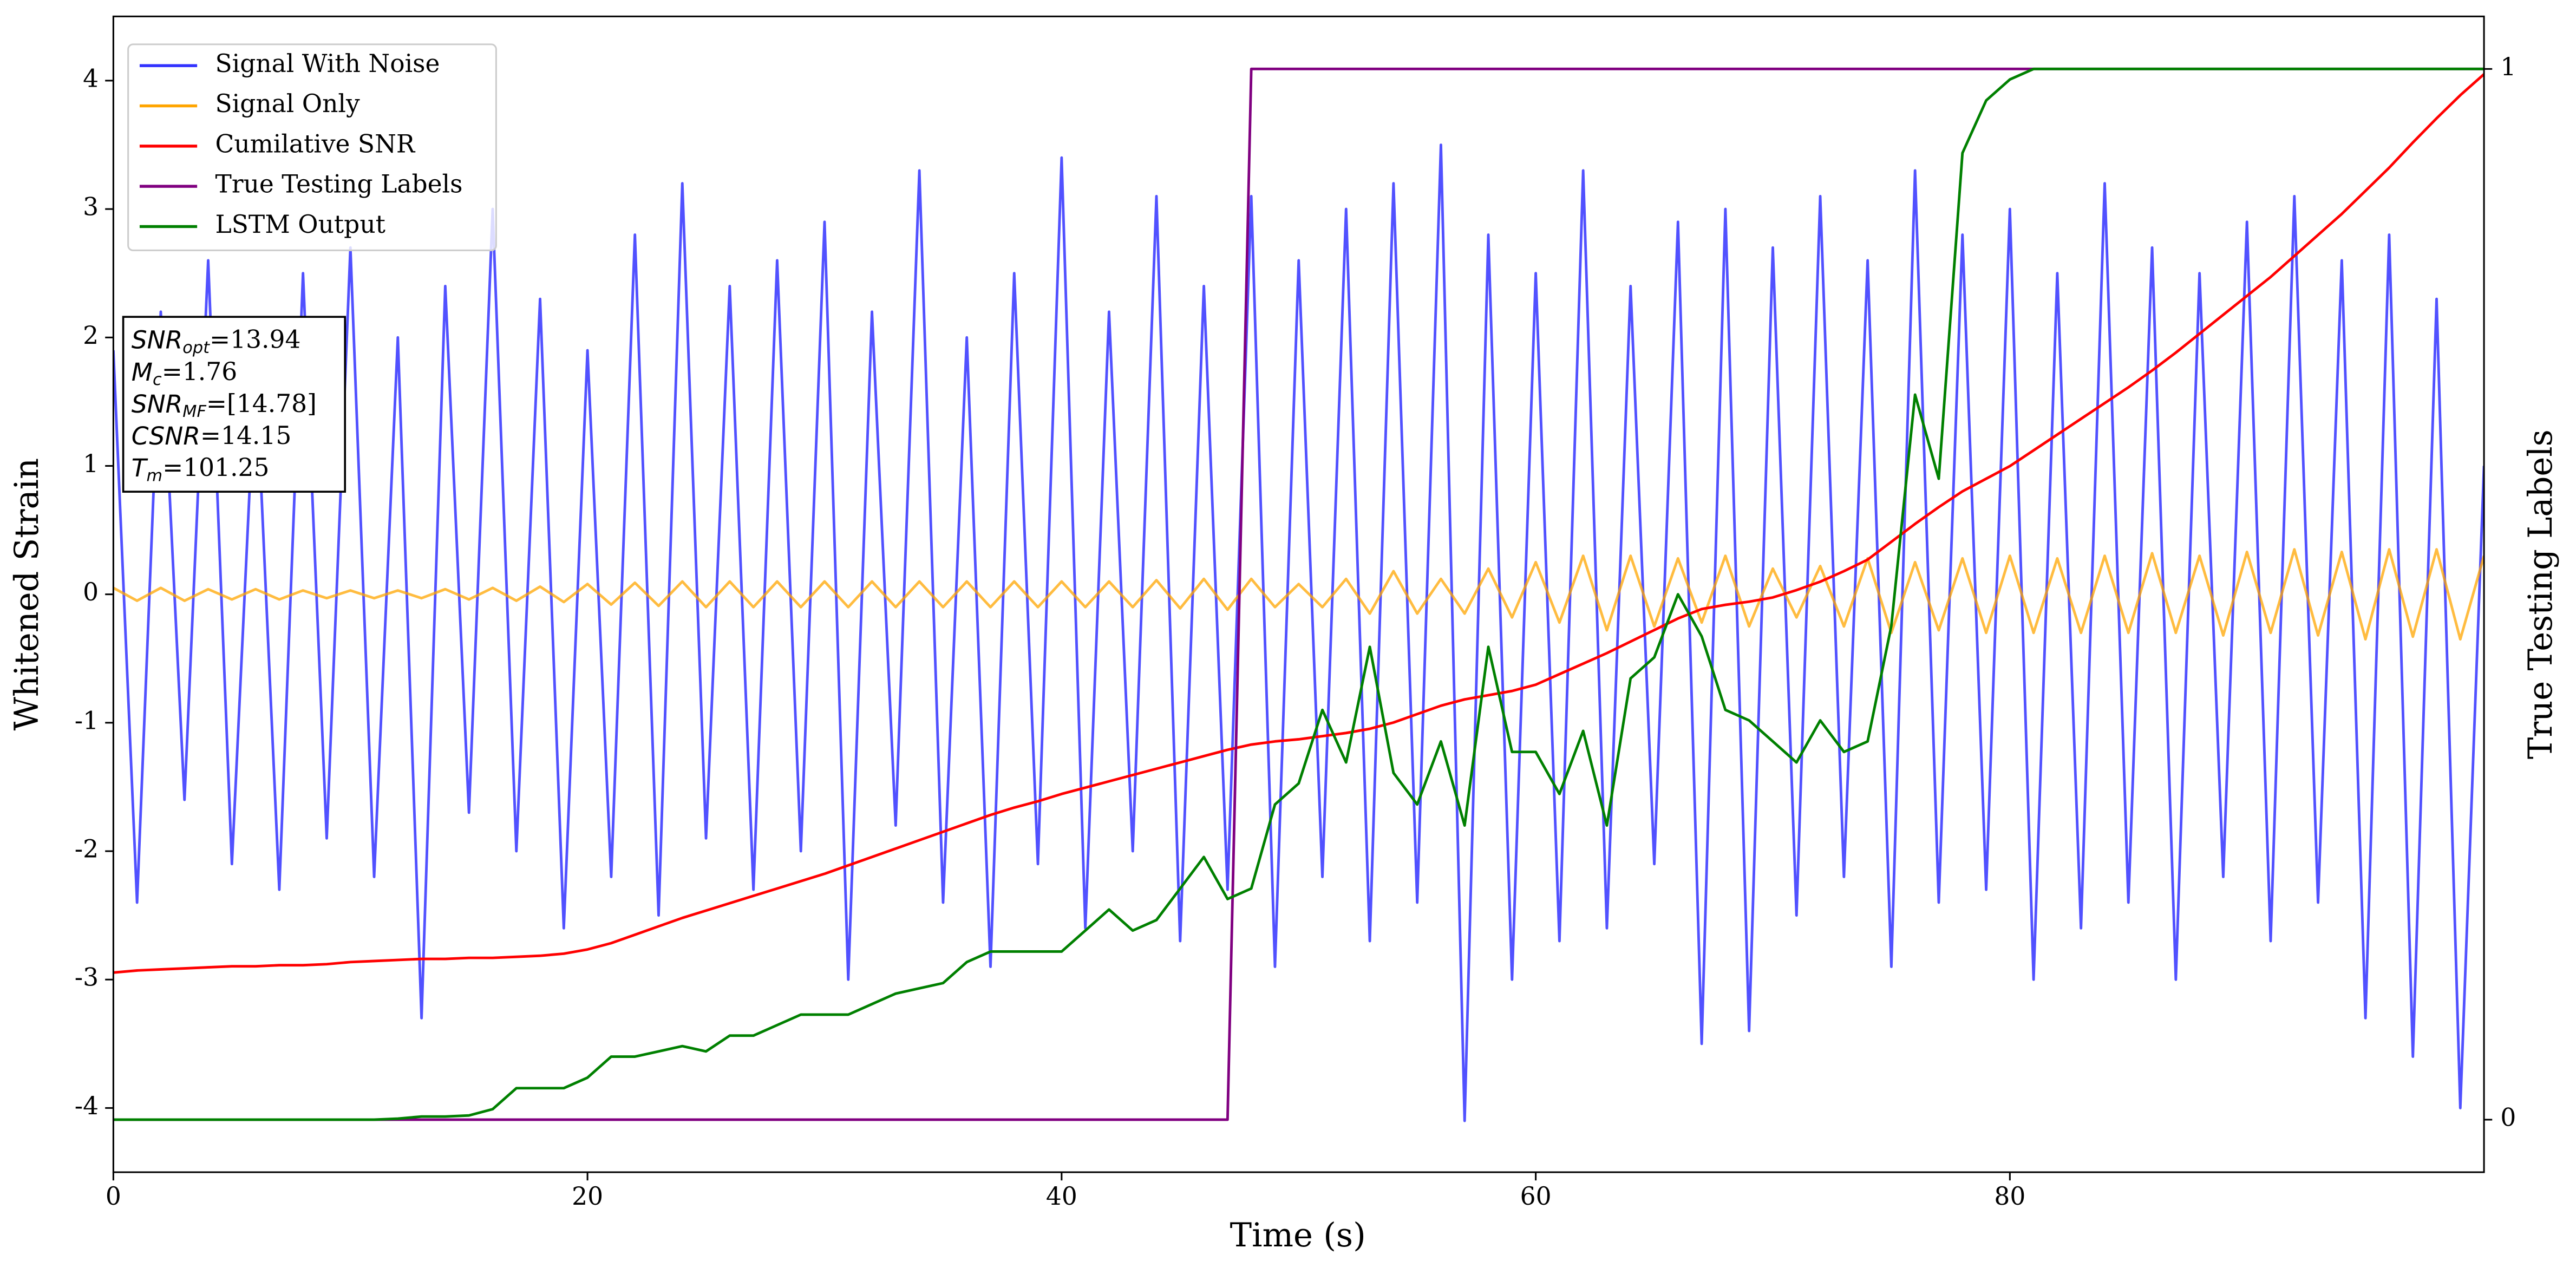 This screenshot has height=1274, width=2576. What do you see at coordinates (113, 1196) in the screenshot?
I see `x-tick-label: 0` at bounding box center [113, 1196].